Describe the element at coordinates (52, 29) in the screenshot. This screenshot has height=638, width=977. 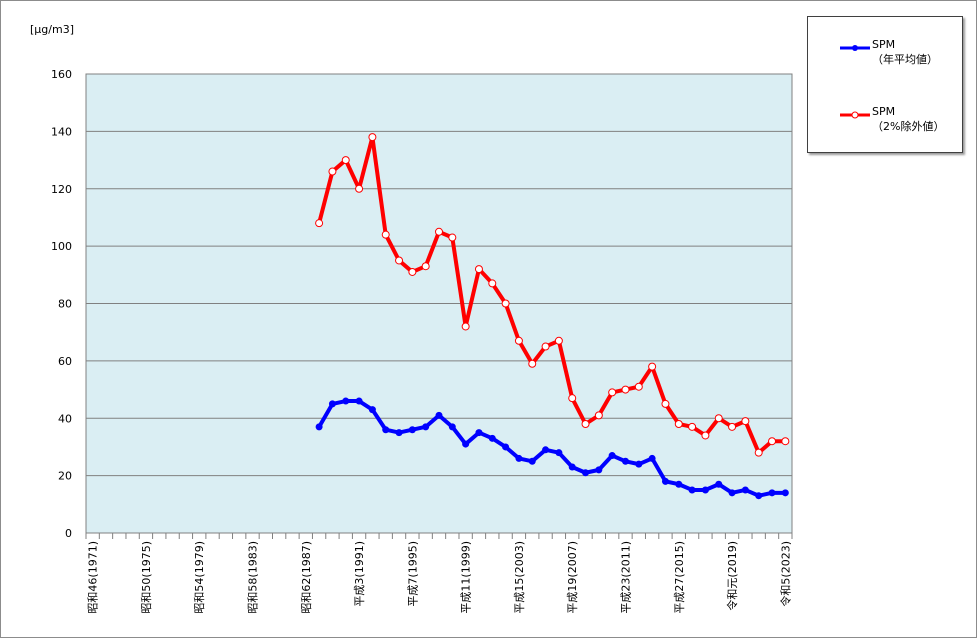
I see `unit-label: [μg/m3]` at that location.